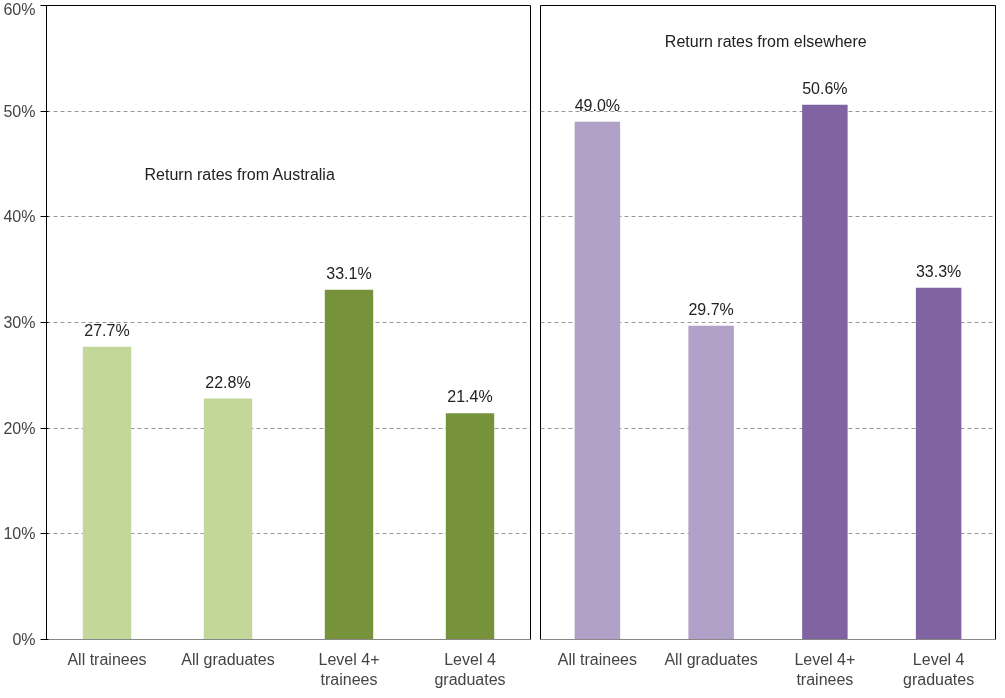 The width and height of the screenshot is (1005, 698). Describe the element at coordinates (19, 217) in the screenshot. I see `y-tick-label: 40%` at that location.